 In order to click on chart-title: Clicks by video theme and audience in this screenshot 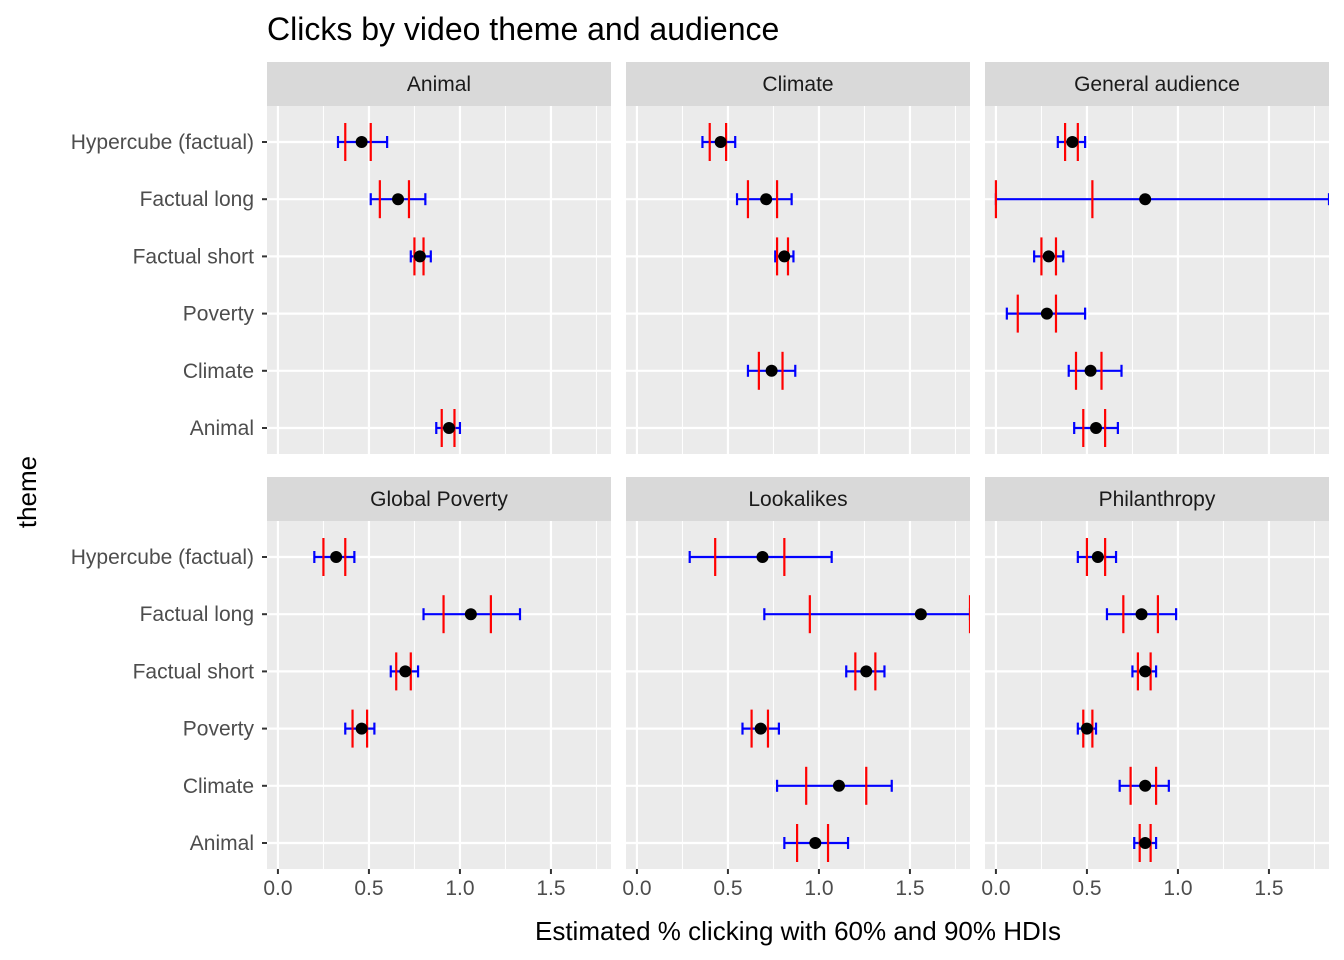, I will do `click(523, 29)`.